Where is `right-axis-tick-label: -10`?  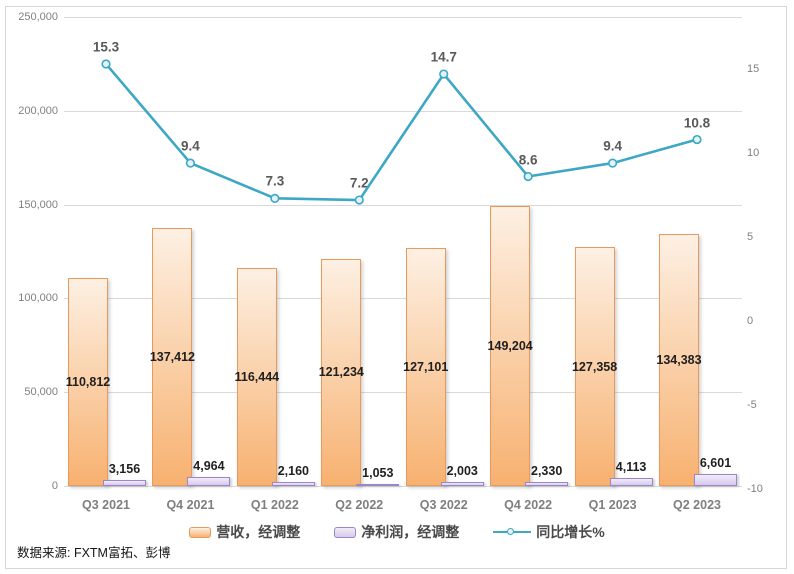
right-axis-tick-label: -10 is located at coordinates (755, 489).